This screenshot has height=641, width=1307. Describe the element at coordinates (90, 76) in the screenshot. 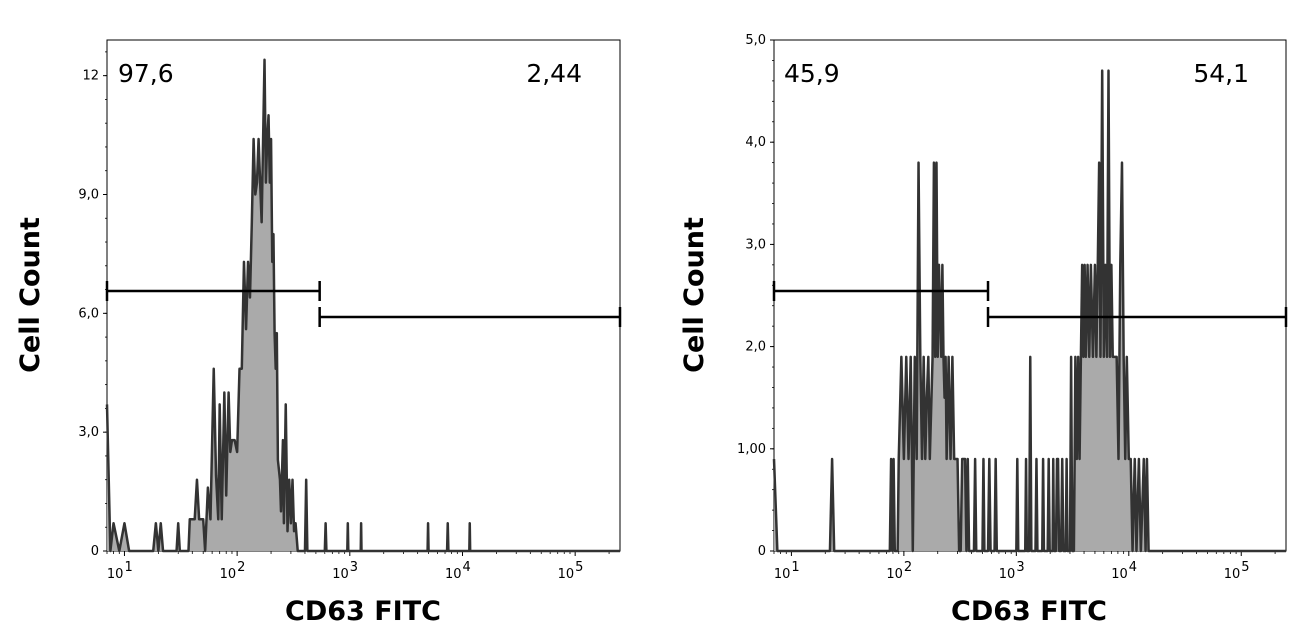

I see `y-tick-label: 12` at that location.